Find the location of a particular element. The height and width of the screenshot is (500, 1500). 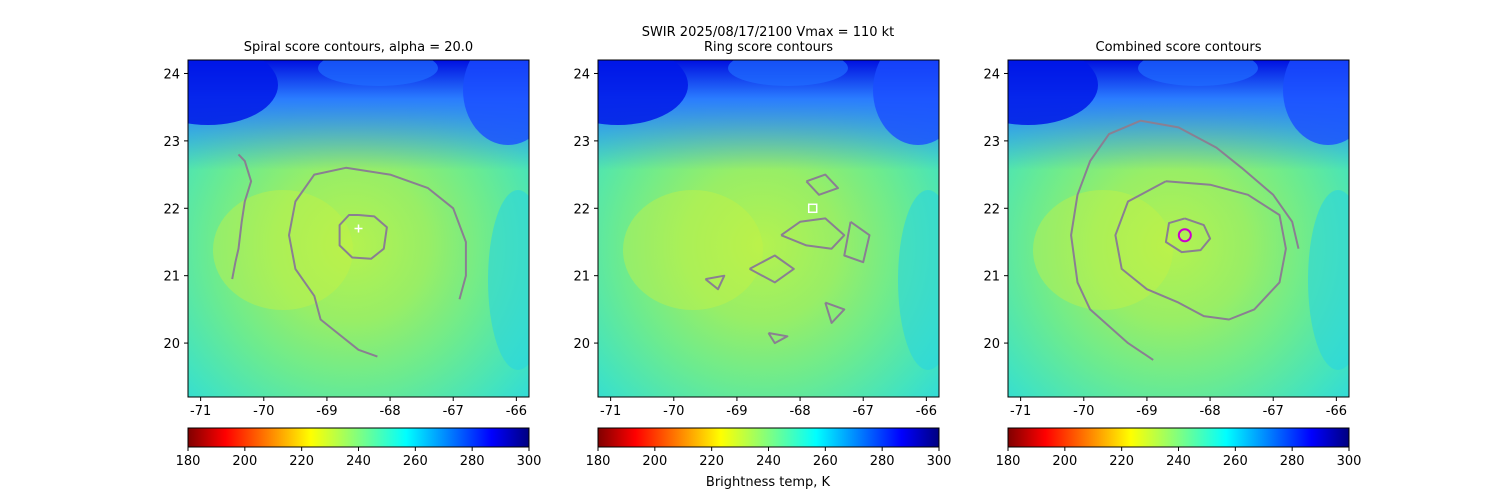

figure-suptitle: SWIR 2025/08/17/2100 Vmax = 110 kt is located at coordinates (768, 32).